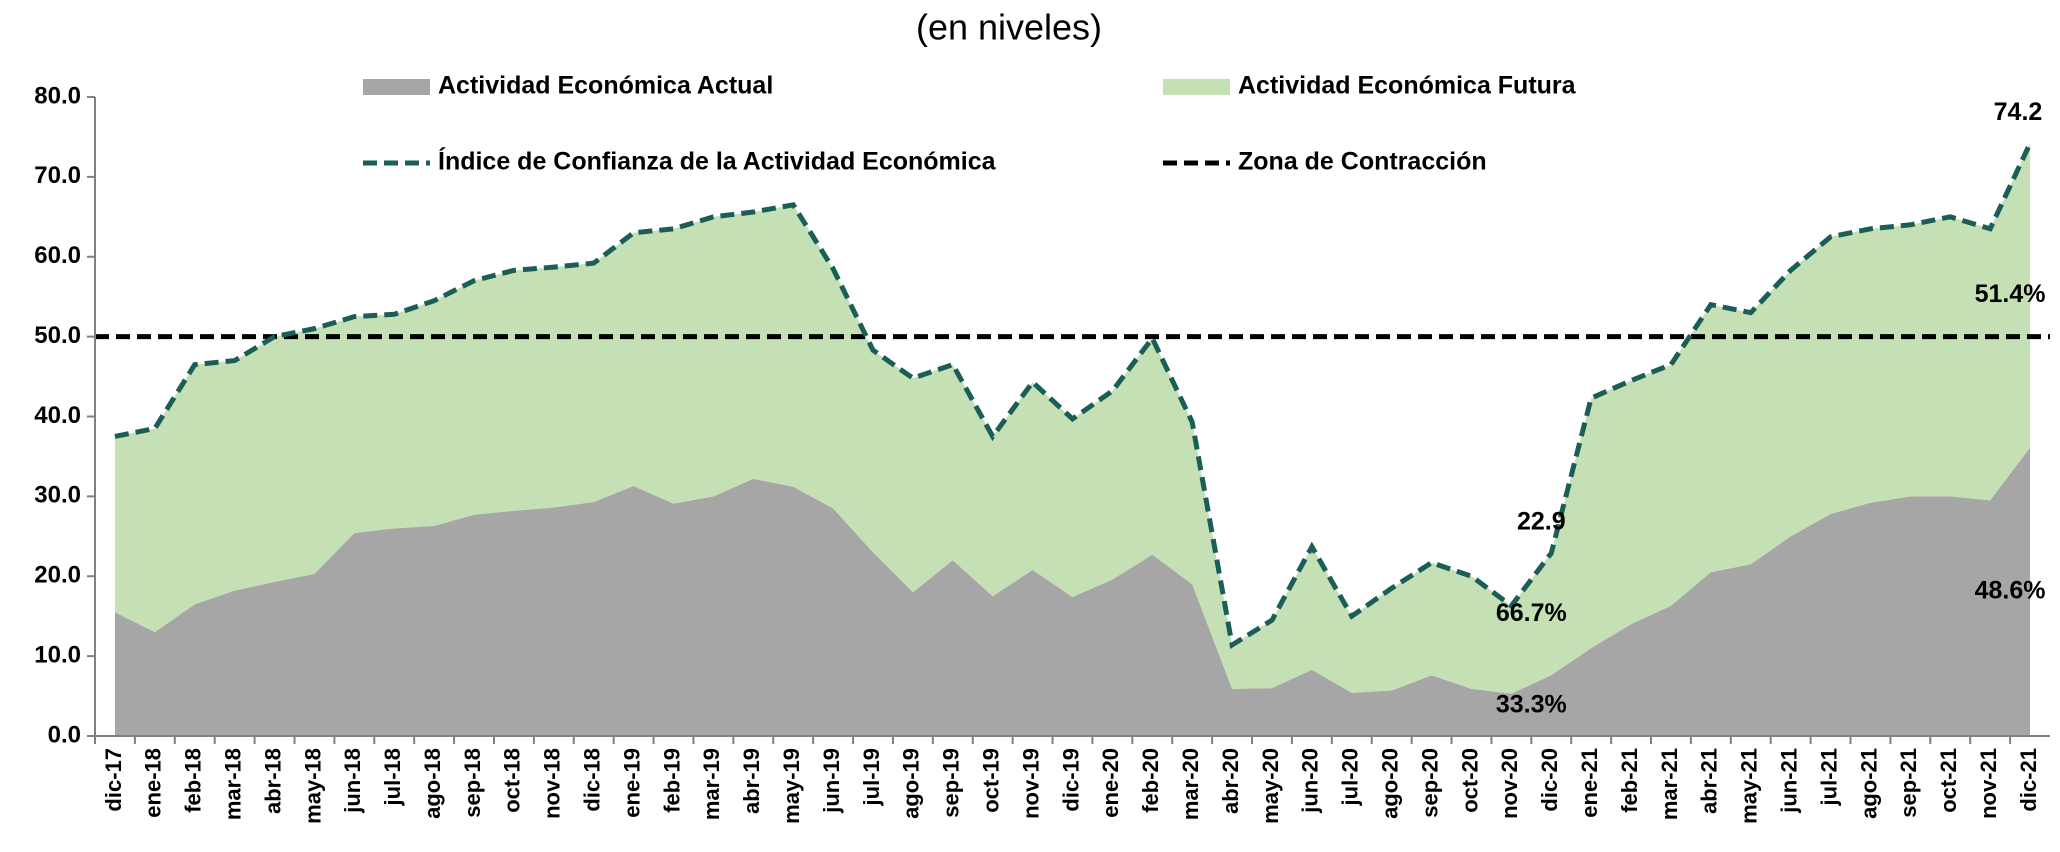 This screenshot has height=852, width=2060. I want to click on y-tick-label: 30.0, so click(57, 495).